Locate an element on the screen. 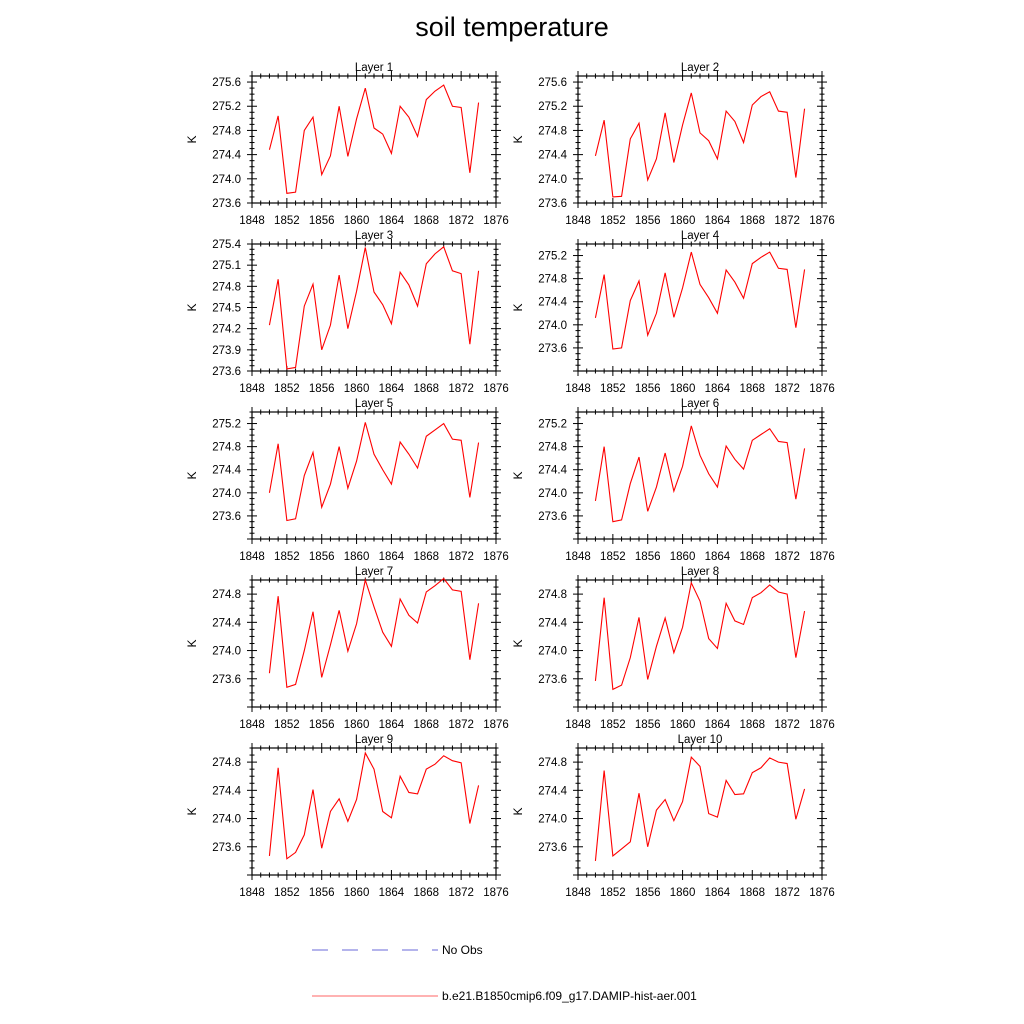 The width and height of the screenshot is (1024, 1024). legend-label-no-obs: No Obs is located at coordinates (462, 950).